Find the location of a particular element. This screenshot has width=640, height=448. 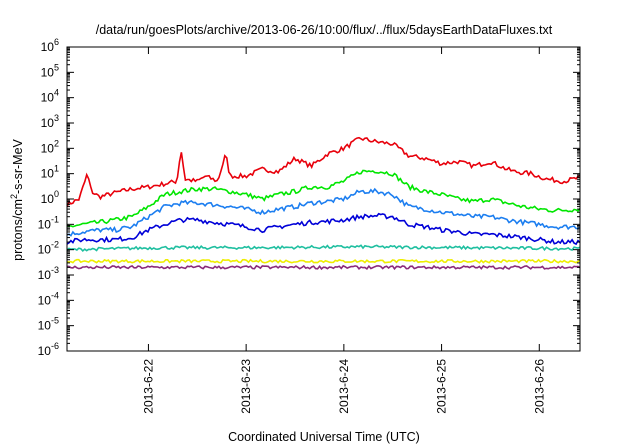

y-tick-label-exp: -1 is located at coordinates (55, 219).